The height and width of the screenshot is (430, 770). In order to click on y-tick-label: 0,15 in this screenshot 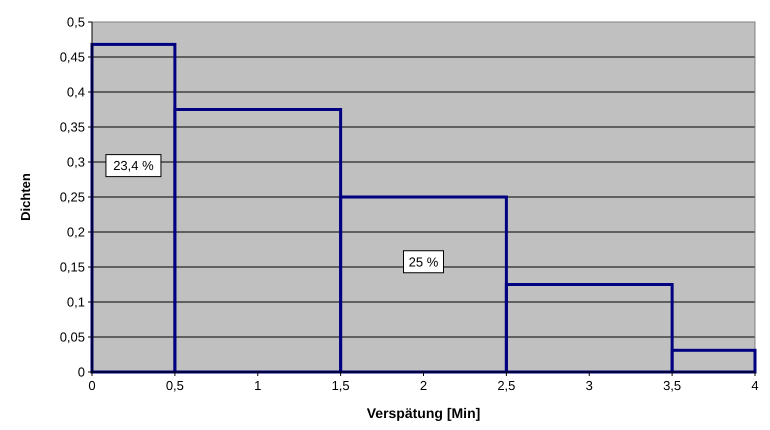, I will do `click(72, 267)`.